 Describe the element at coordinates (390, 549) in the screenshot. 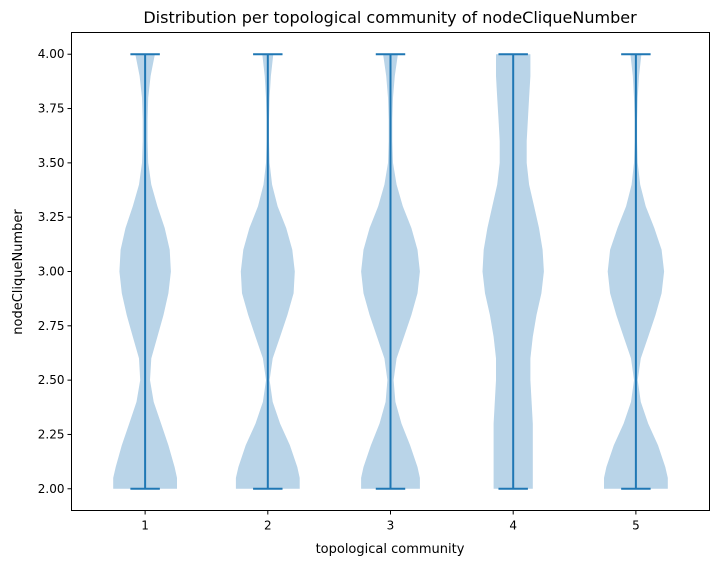

I see `x-axis-label: topological community` at that location.